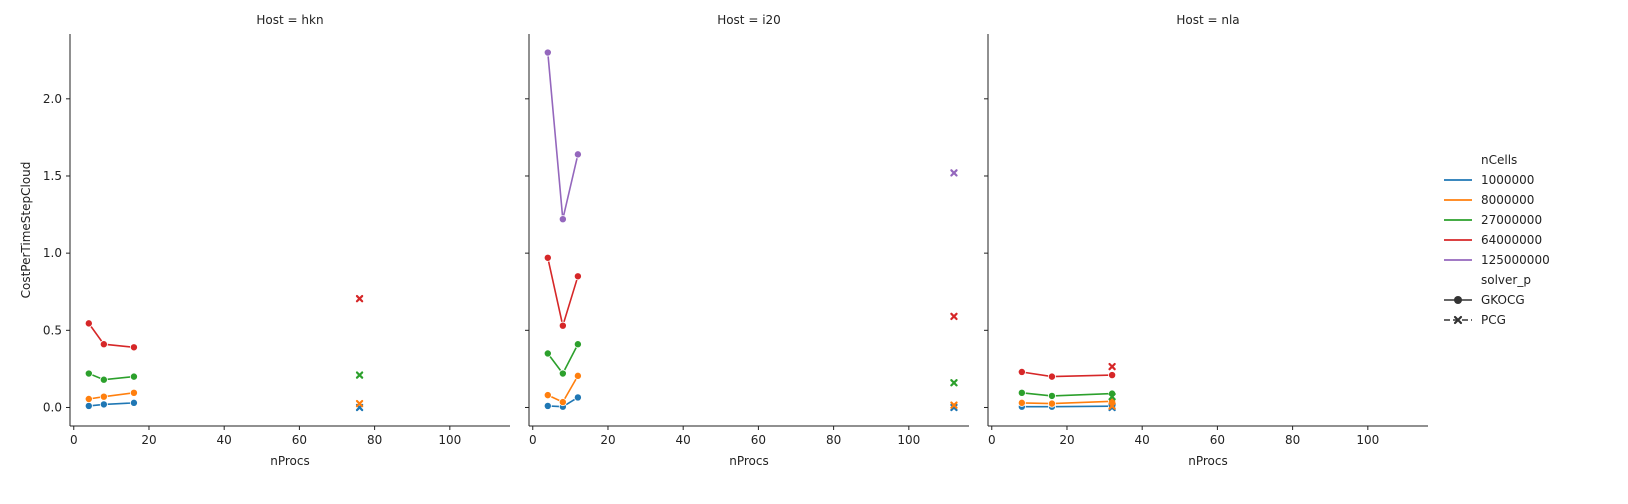 The width and height of the screenshot is (1628, 504). Describe the element at coordinates (1511, 220) in the screenshot. I see `legend-entry-label: 27000000` at that location.